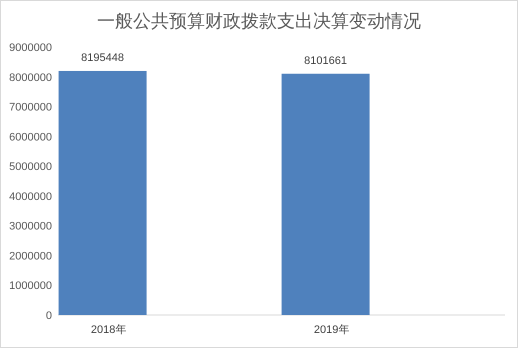 This screenshot has width=518, height=348. I want to click on y-tick-label: 0, so click(49, 316).